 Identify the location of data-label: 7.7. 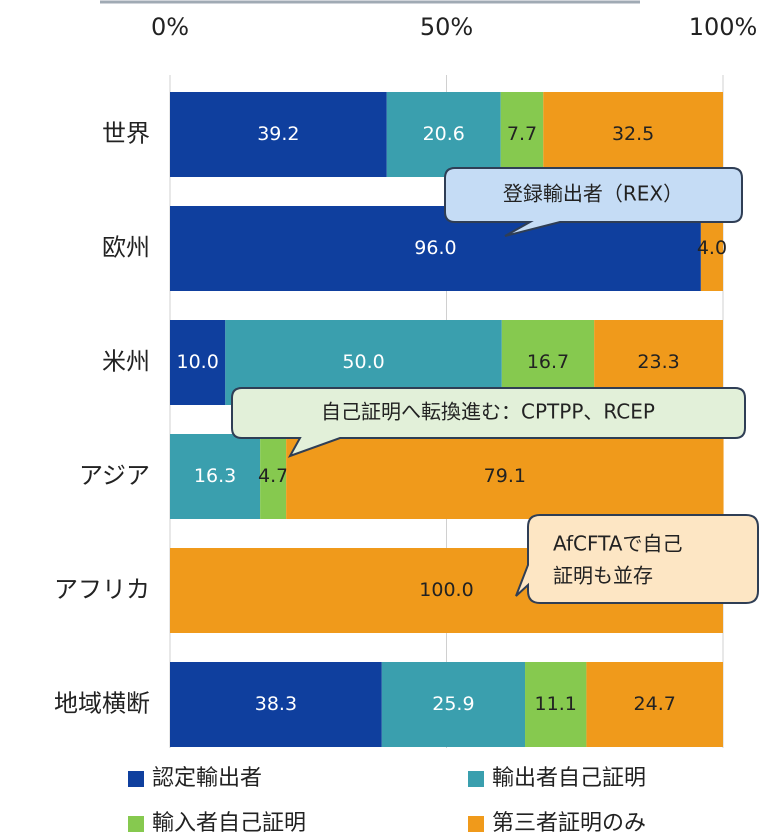
(522, 134).